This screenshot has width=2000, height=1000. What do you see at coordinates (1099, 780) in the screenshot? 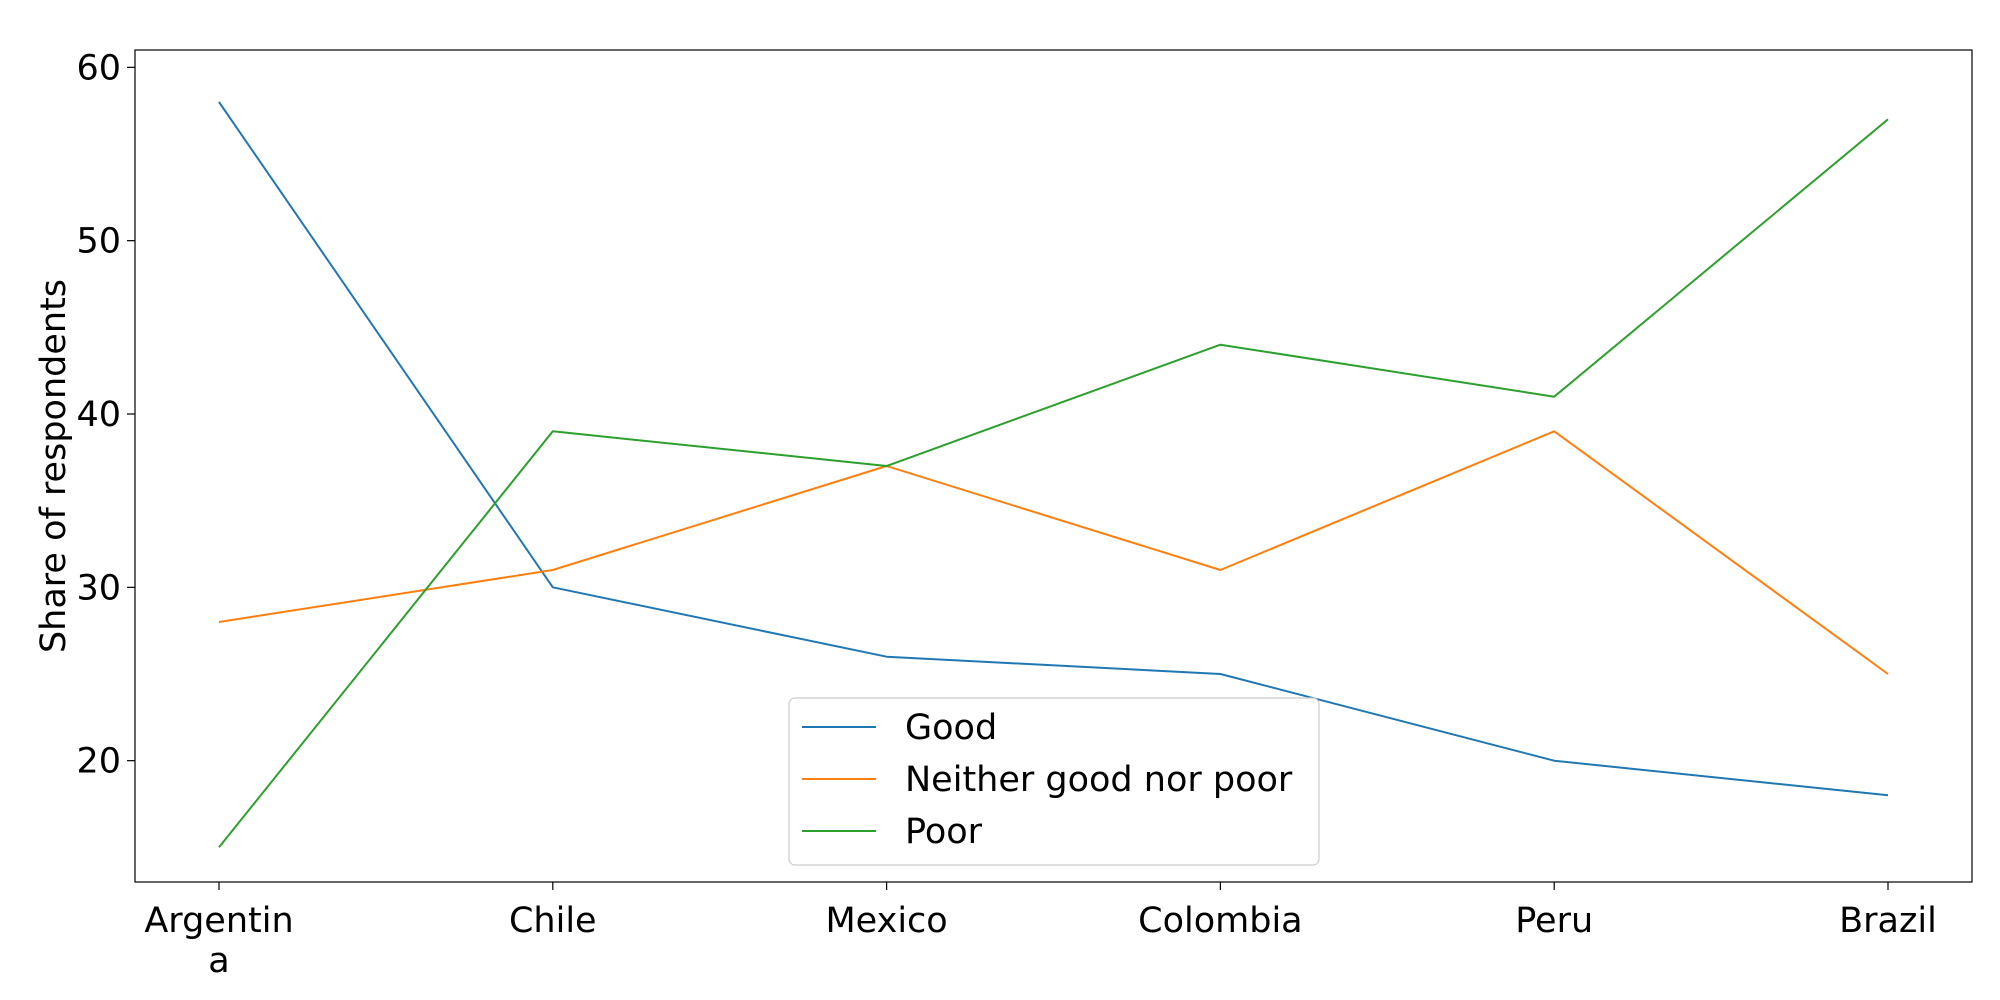
I see `legend-label: Neither good nor poor` at bounding box center [1099, 780].